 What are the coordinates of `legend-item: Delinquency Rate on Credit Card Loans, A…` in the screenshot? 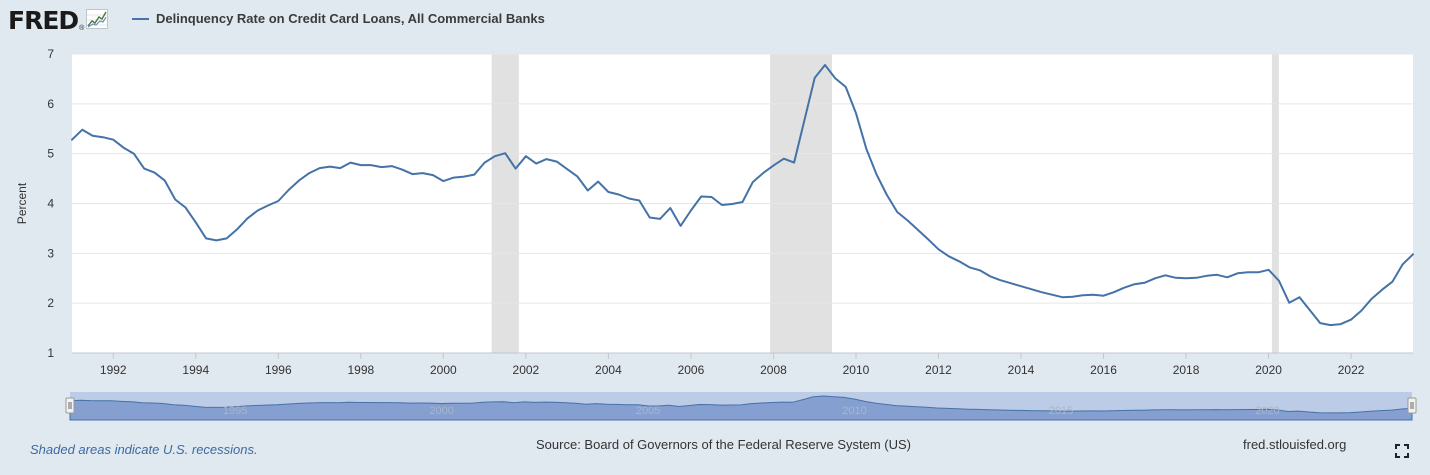 It's located at (338, 18).